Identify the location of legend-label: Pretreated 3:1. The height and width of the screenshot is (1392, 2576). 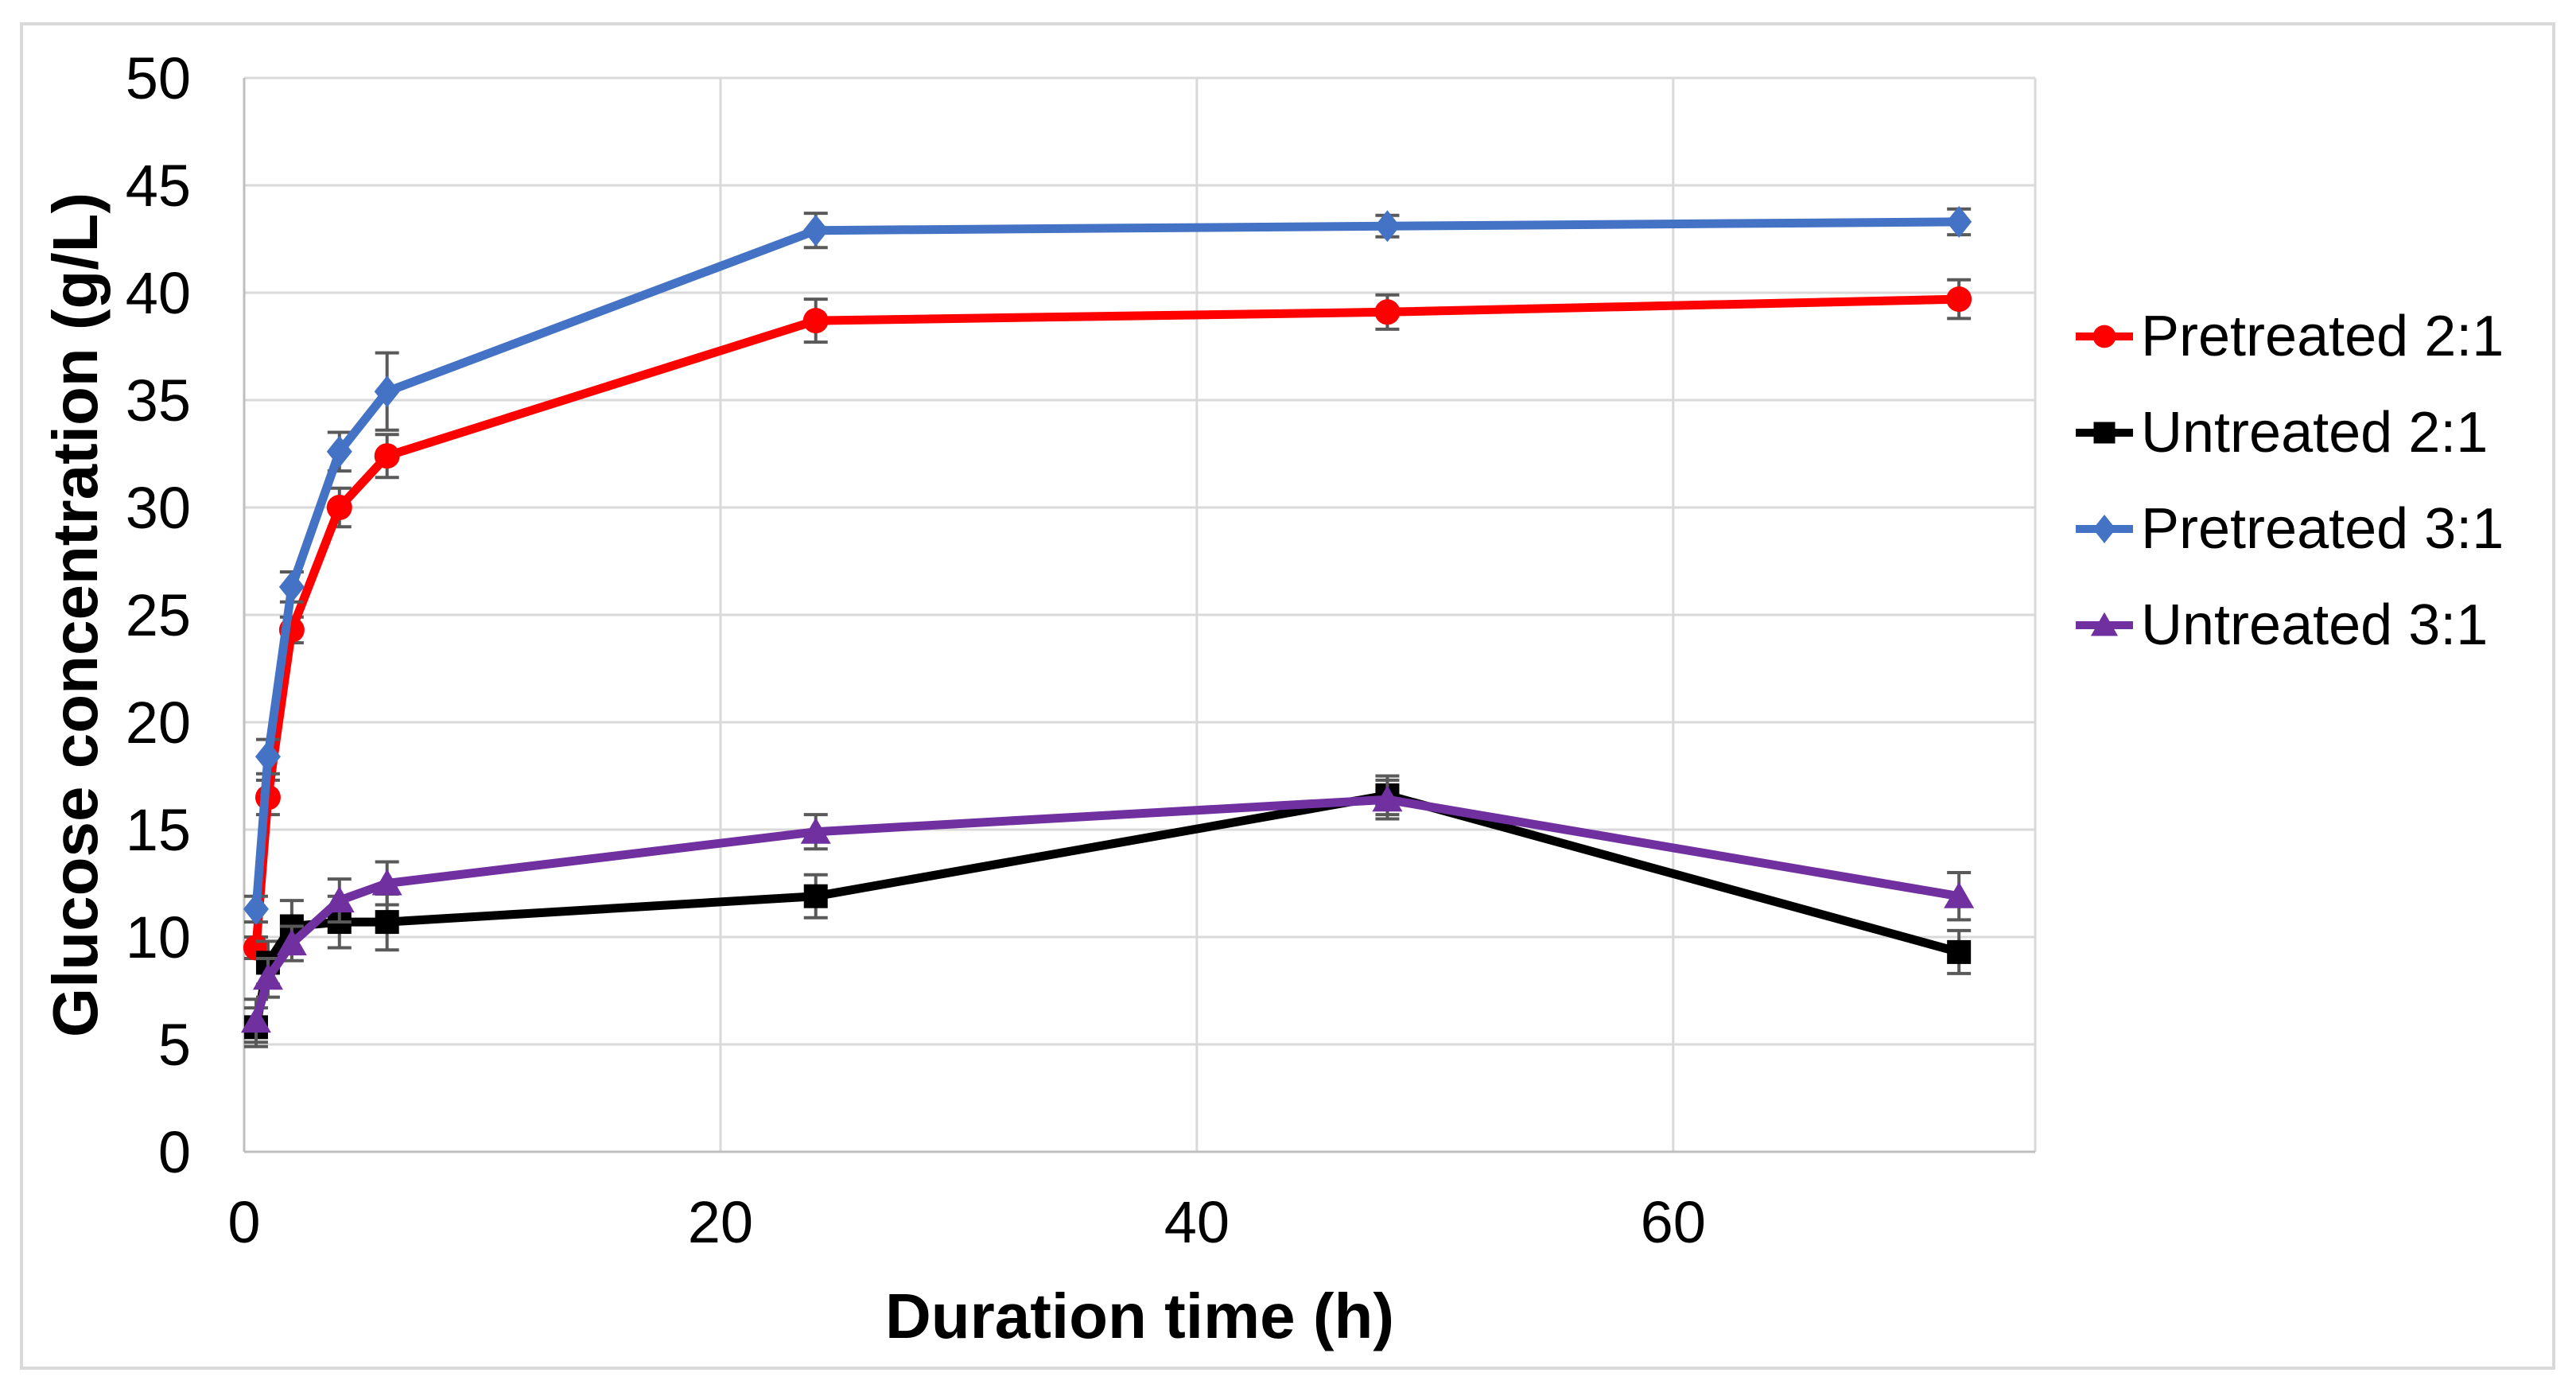
(2322, 528).